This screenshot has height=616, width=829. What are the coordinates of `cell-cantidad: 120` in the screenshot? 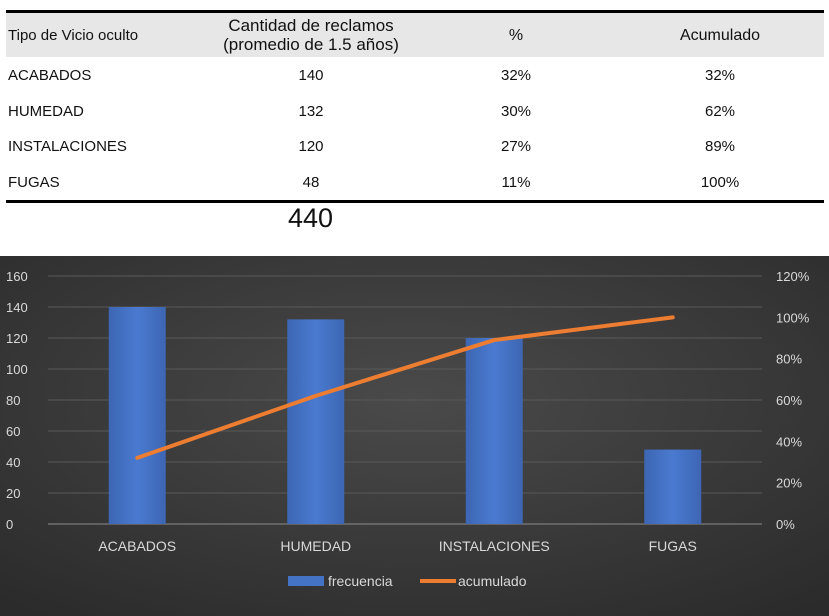 It's located at (311, 147).